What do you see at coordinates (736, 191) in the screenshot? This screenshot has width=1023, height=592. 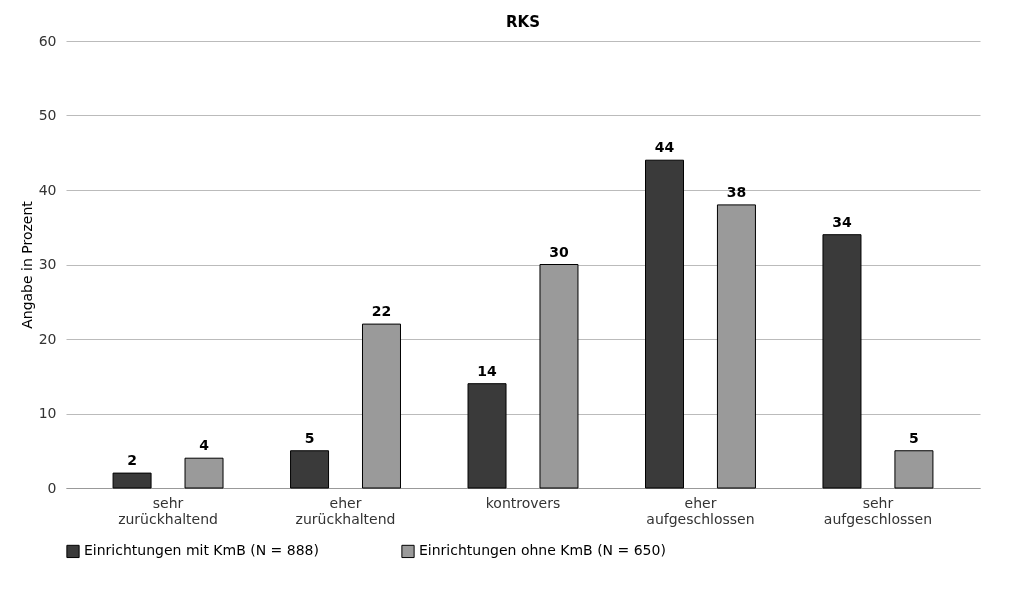 I see `data-label: 38` at bounding box center [736, 191].